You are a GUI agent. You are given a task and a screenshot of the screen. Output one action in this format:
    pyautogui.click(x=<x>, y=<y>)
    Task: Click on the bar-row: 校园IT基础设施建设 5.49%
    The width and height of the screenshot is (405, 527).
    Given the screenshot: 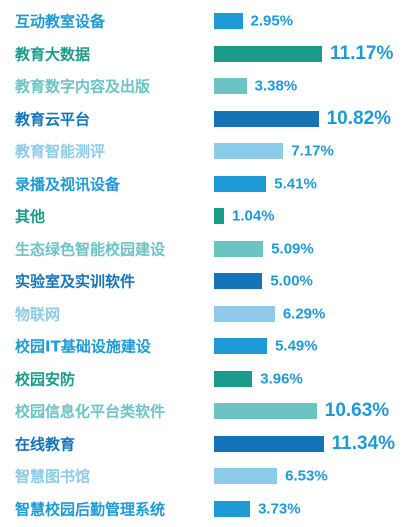 What is the action you would take?
    pyautogui.click(x=202, y=346)
    